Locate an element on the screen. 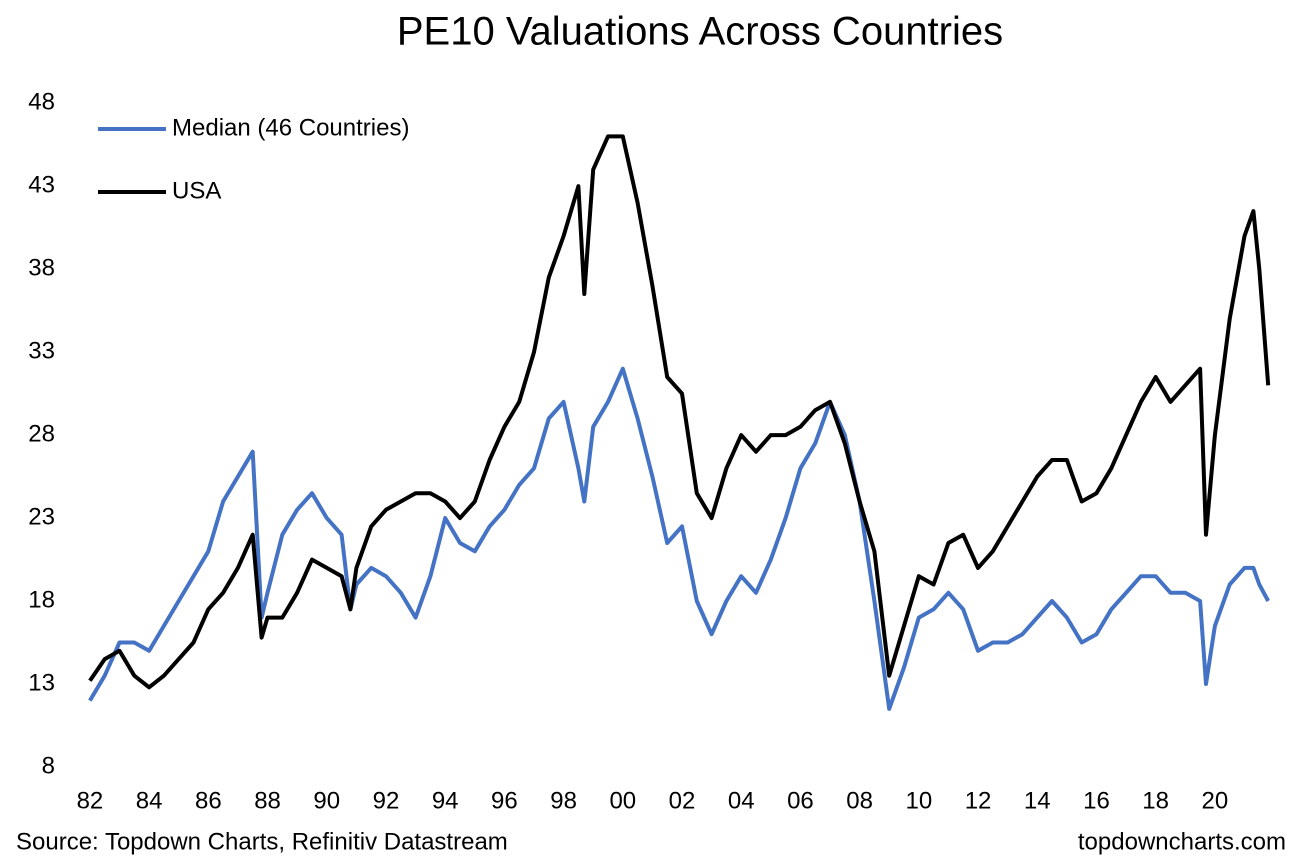 This screenshot has width=1306, height=866. y-tick-label: 23 is located at coordinates (41, 516).